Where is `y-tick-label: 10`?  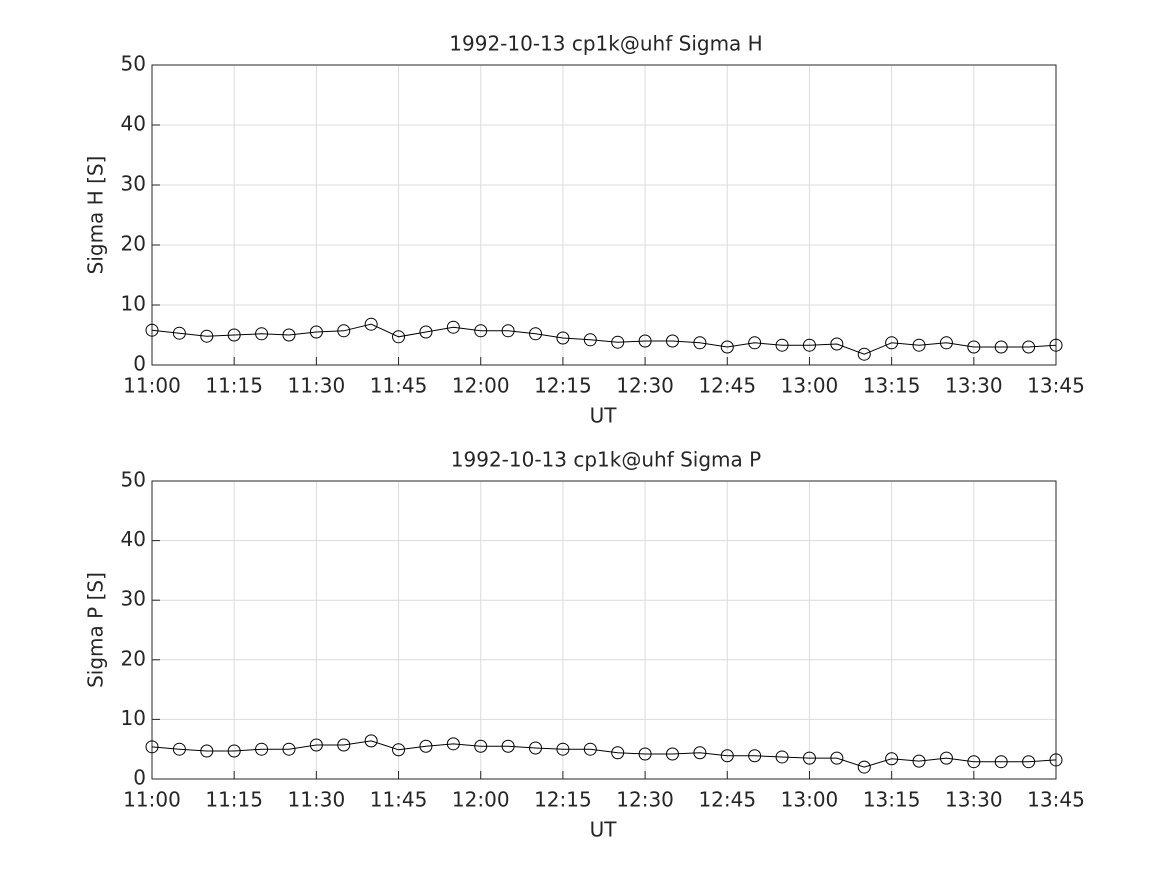
y-tick-label: 10 is located at coordinates (133, 304).